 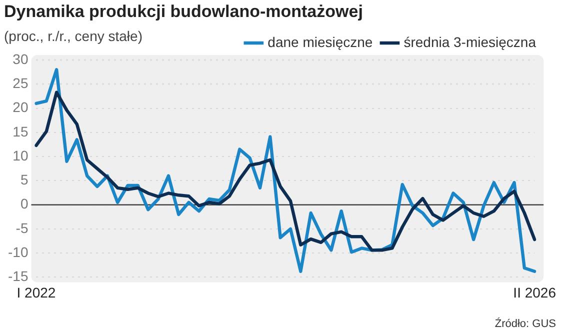 I want to click on y-tick-label: 0, so click(x=24, y=204).